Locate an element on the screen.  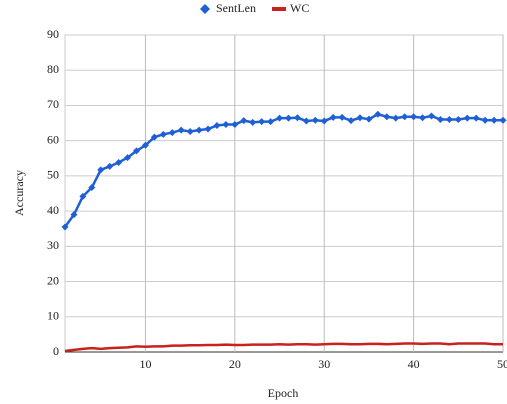
y-tick-label: 90 is located at coordinates (53, 34).